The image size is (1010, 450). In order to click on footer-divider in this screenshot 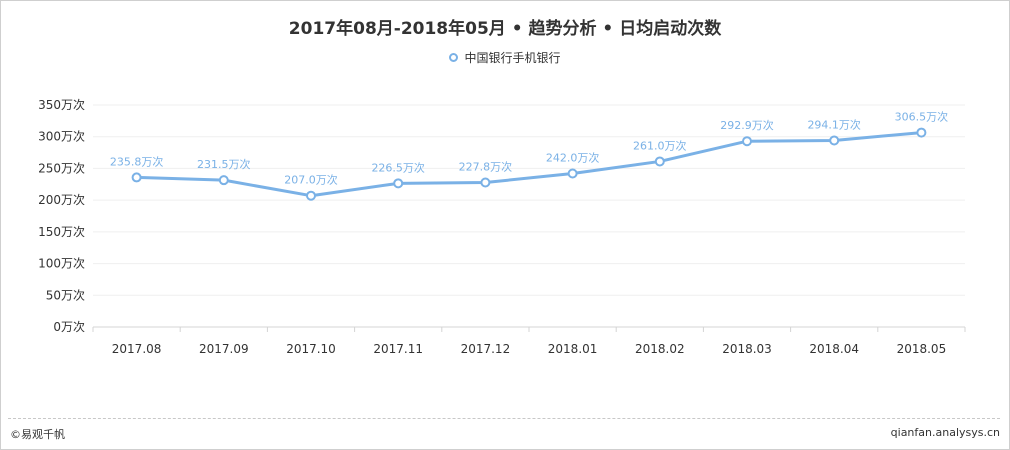, I will do `click(504, 418)`.